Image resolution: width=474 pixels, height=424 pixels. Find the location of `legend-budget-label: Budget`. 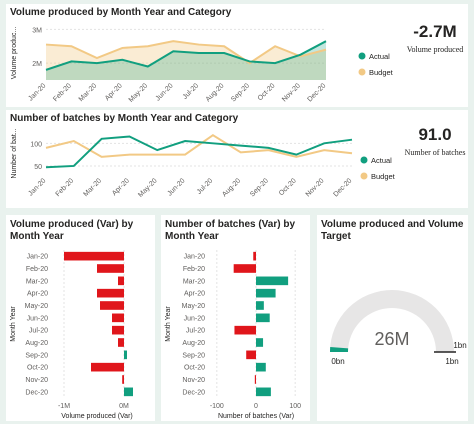

legend-budget-label: Budget is located at coordinates (383, 176).